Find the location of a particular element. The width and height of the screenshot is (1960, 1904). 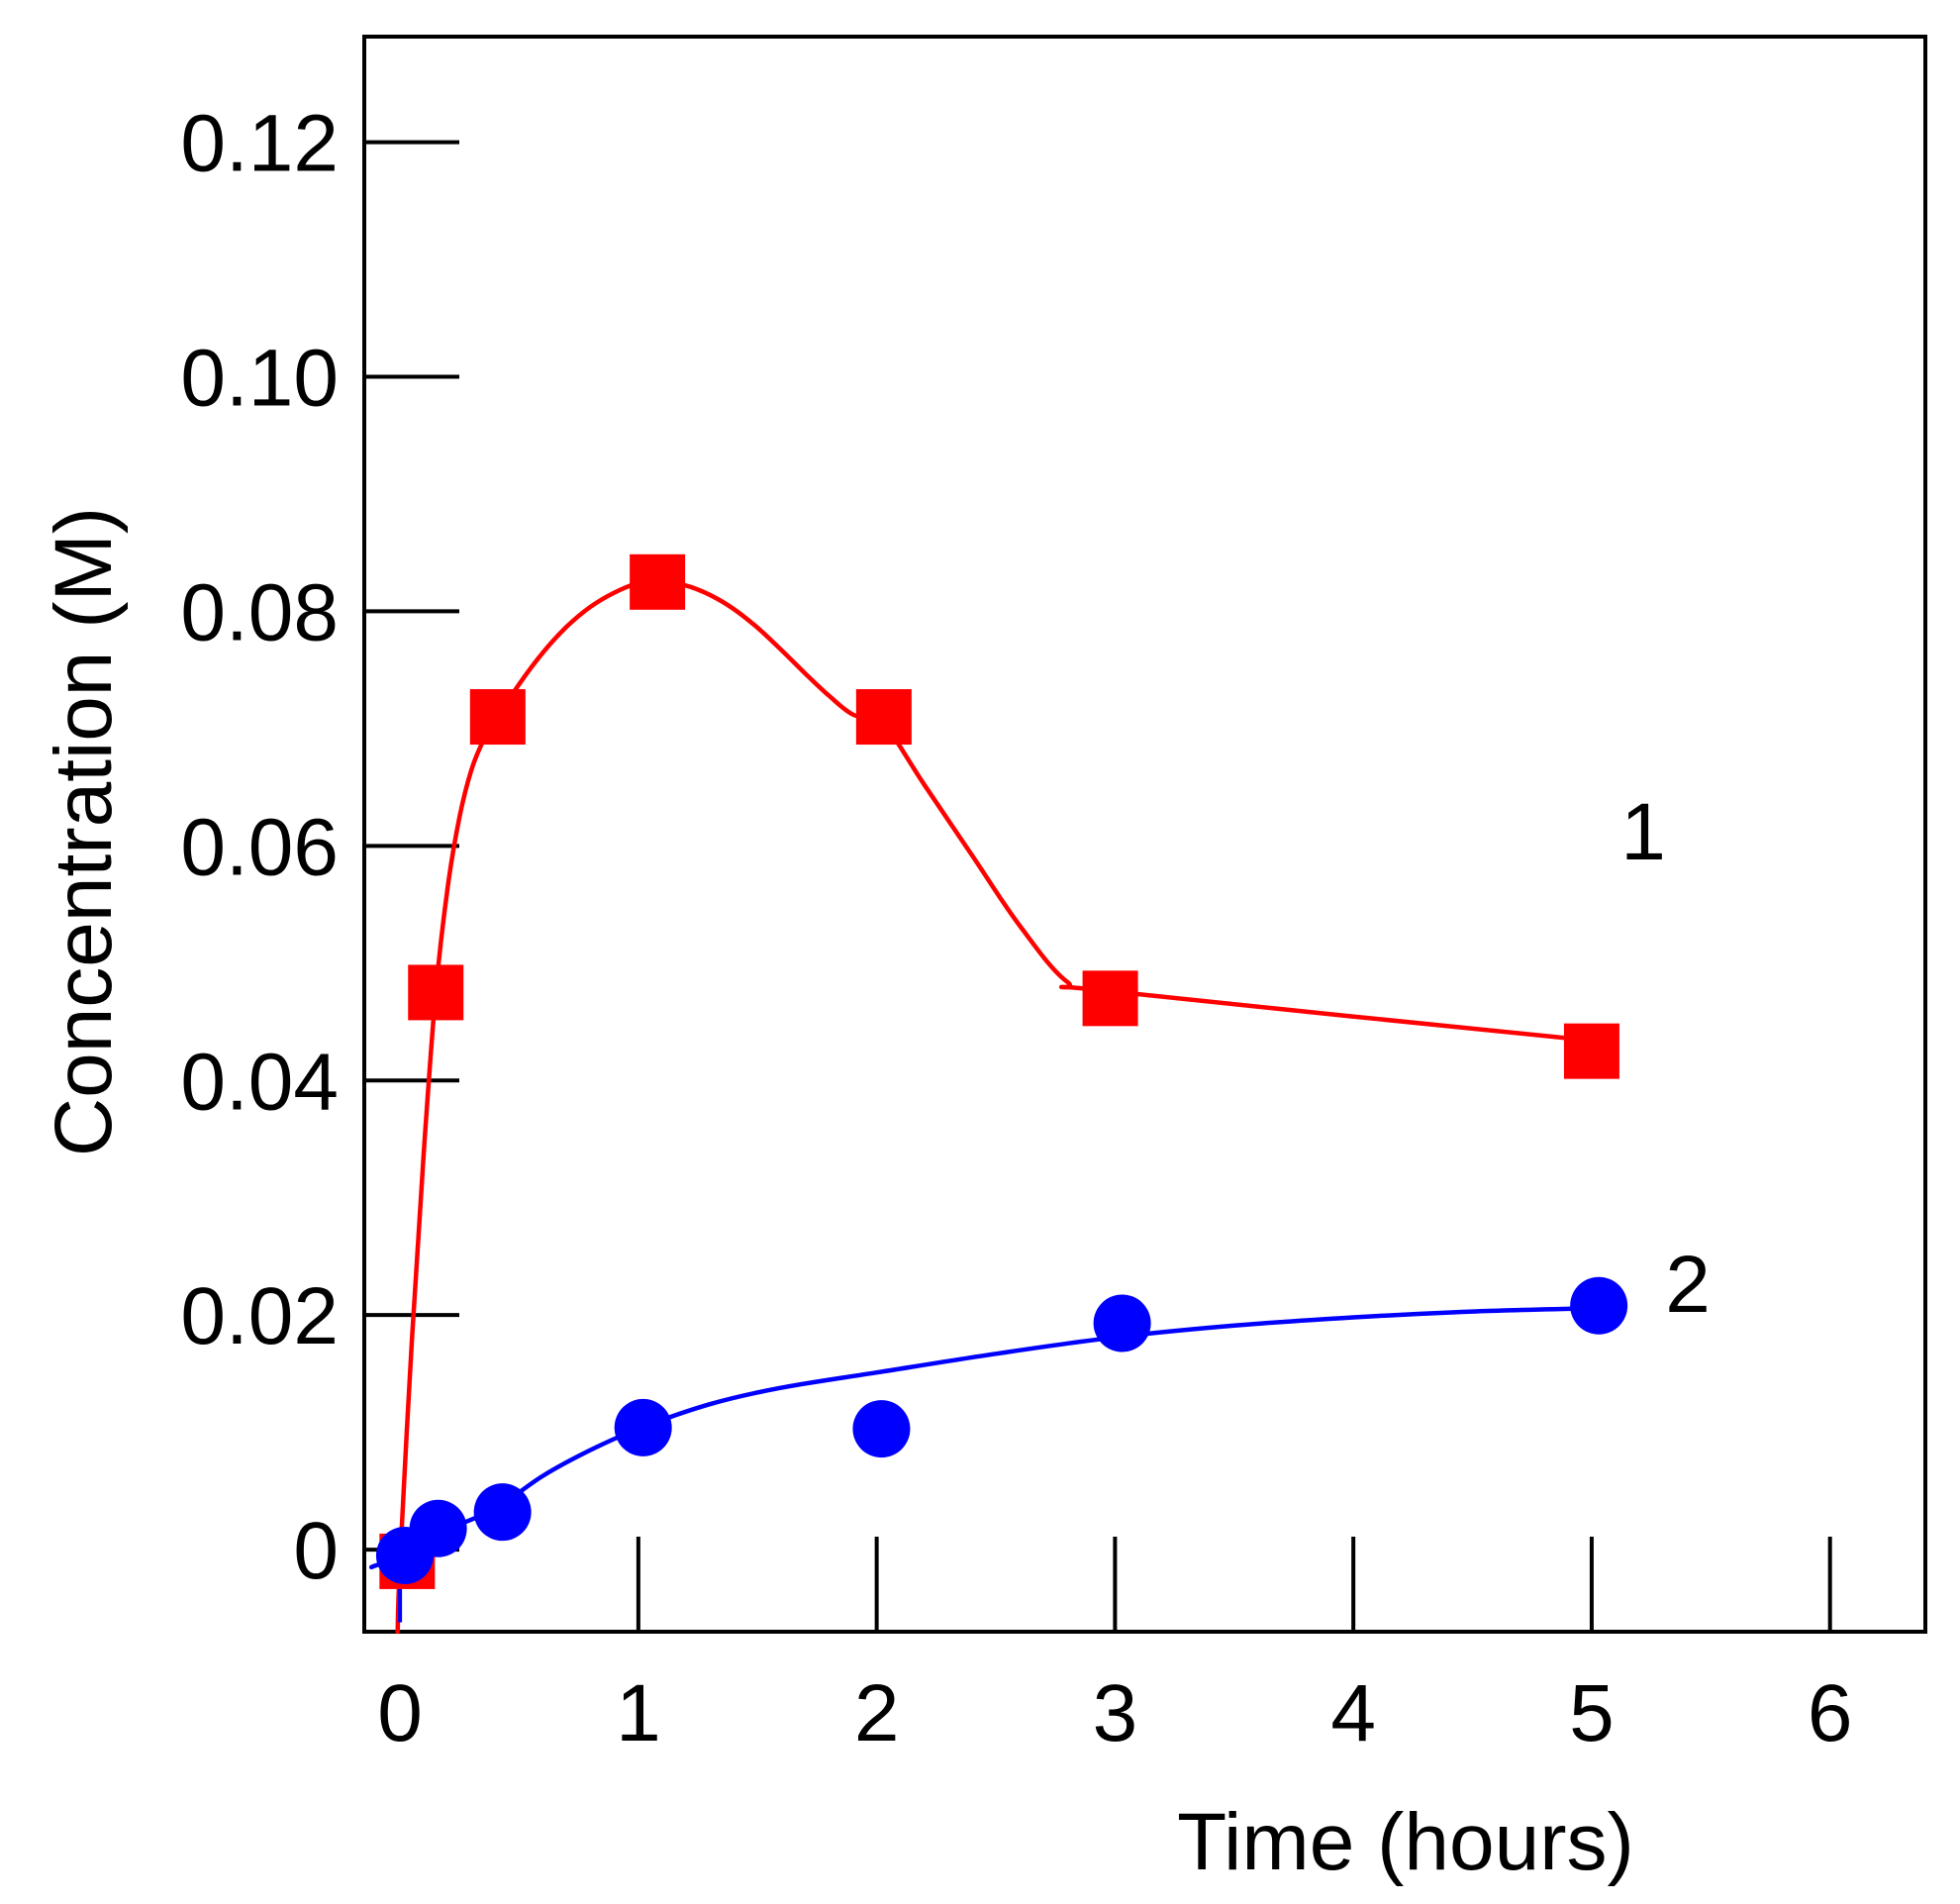

y-axis-title: Concentration (M) is located at coordinates (84, 831).